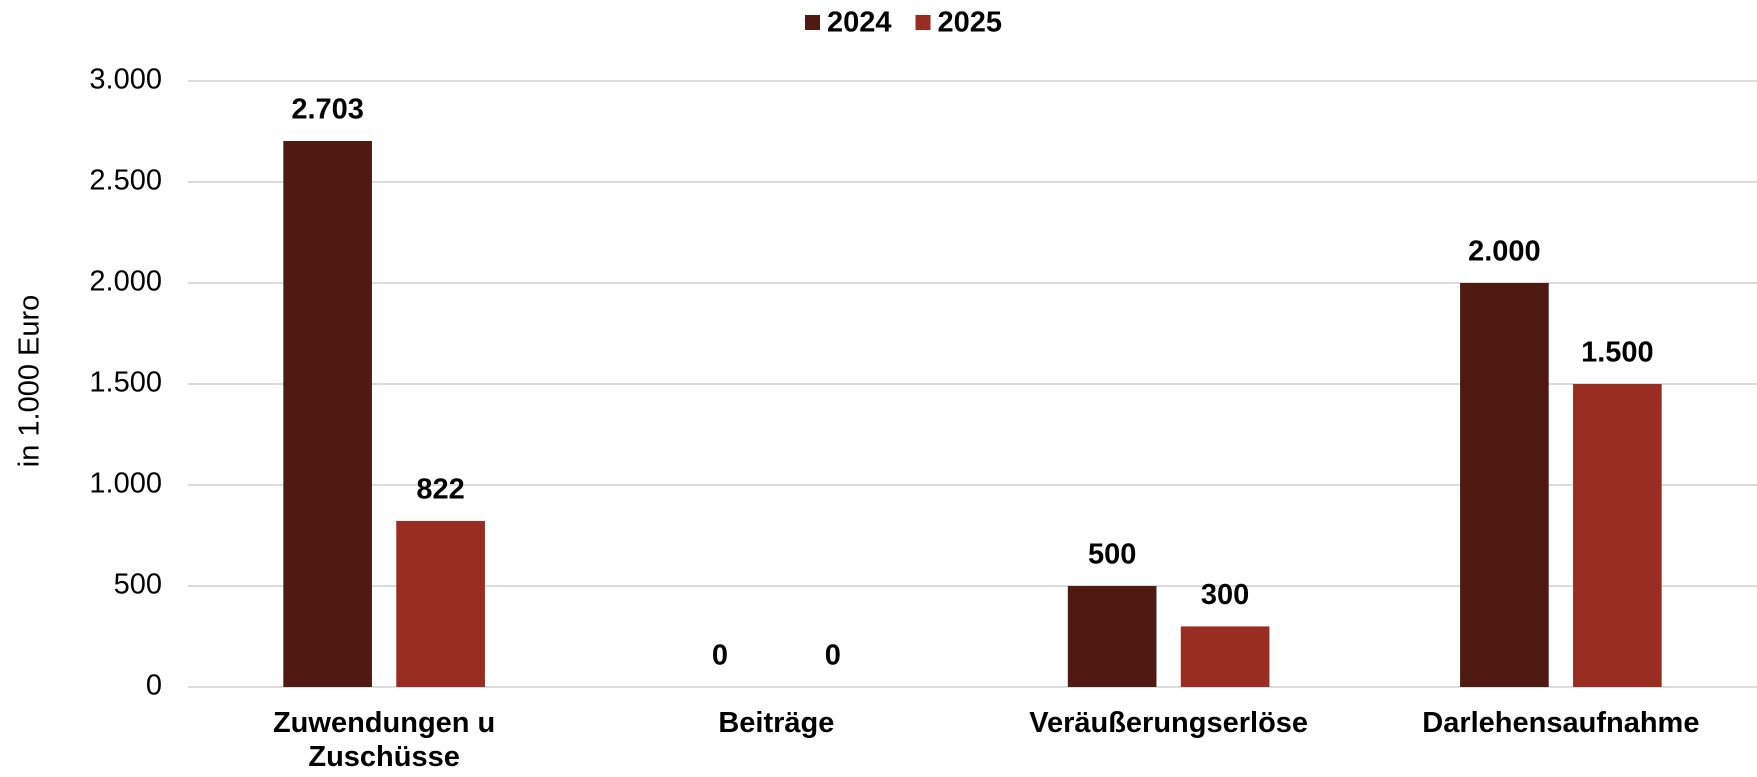  What do you see at coordinates (327, 110) in the screenshot?
I see `data-label: 2.703` at bounding box center [327, 110].